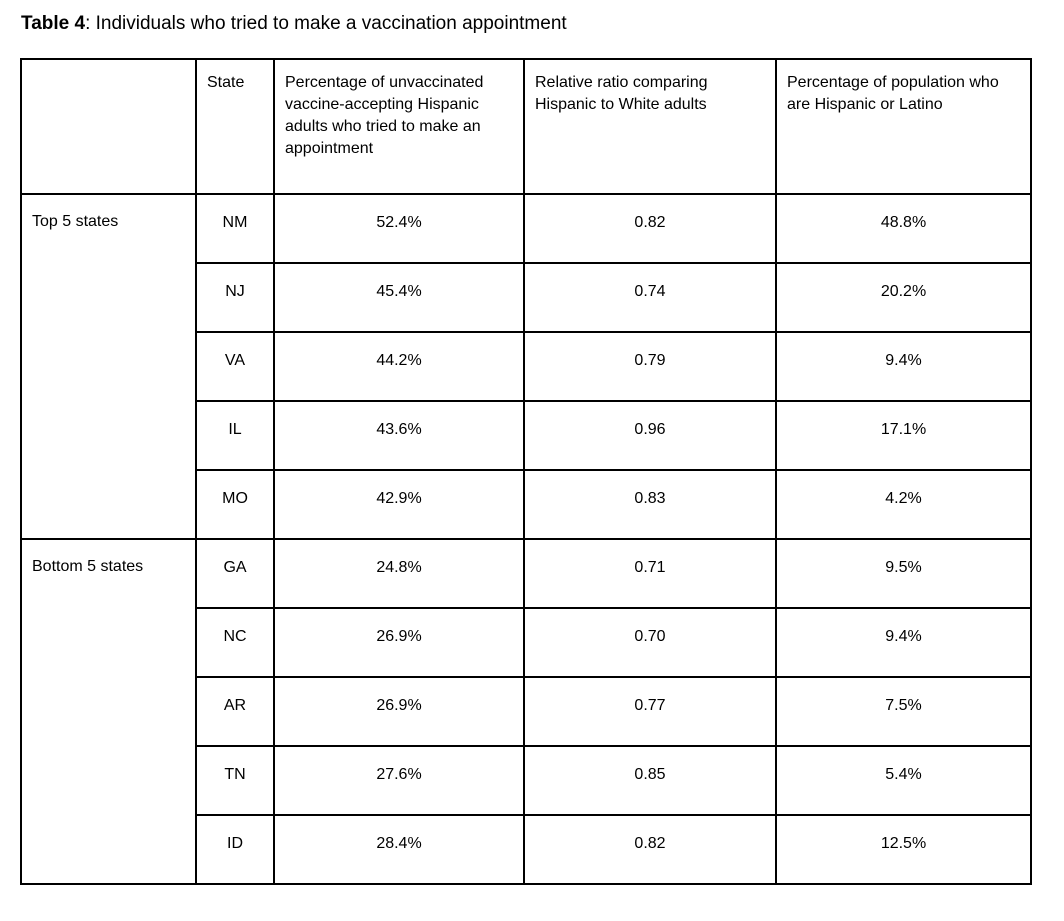 This screenshot has height=921, width=1064. Describe the element at coordinates (399, 297) in the screenshot. I see `pct-tried-cell: 45.4%` at that location.